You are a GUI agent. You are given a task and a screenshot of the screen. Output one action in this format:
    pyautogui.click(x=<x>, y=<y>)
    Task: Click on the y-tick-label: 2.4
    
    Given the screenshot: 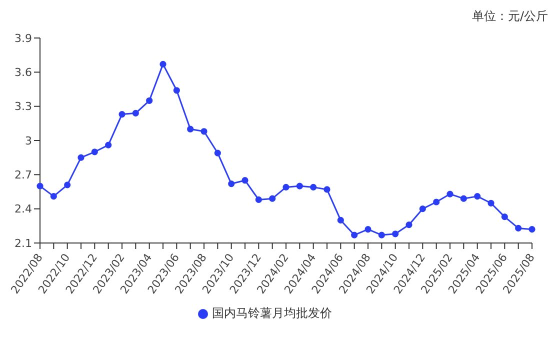 What is the action you would take?
    pyautogui.click(x=23, y=209)
    